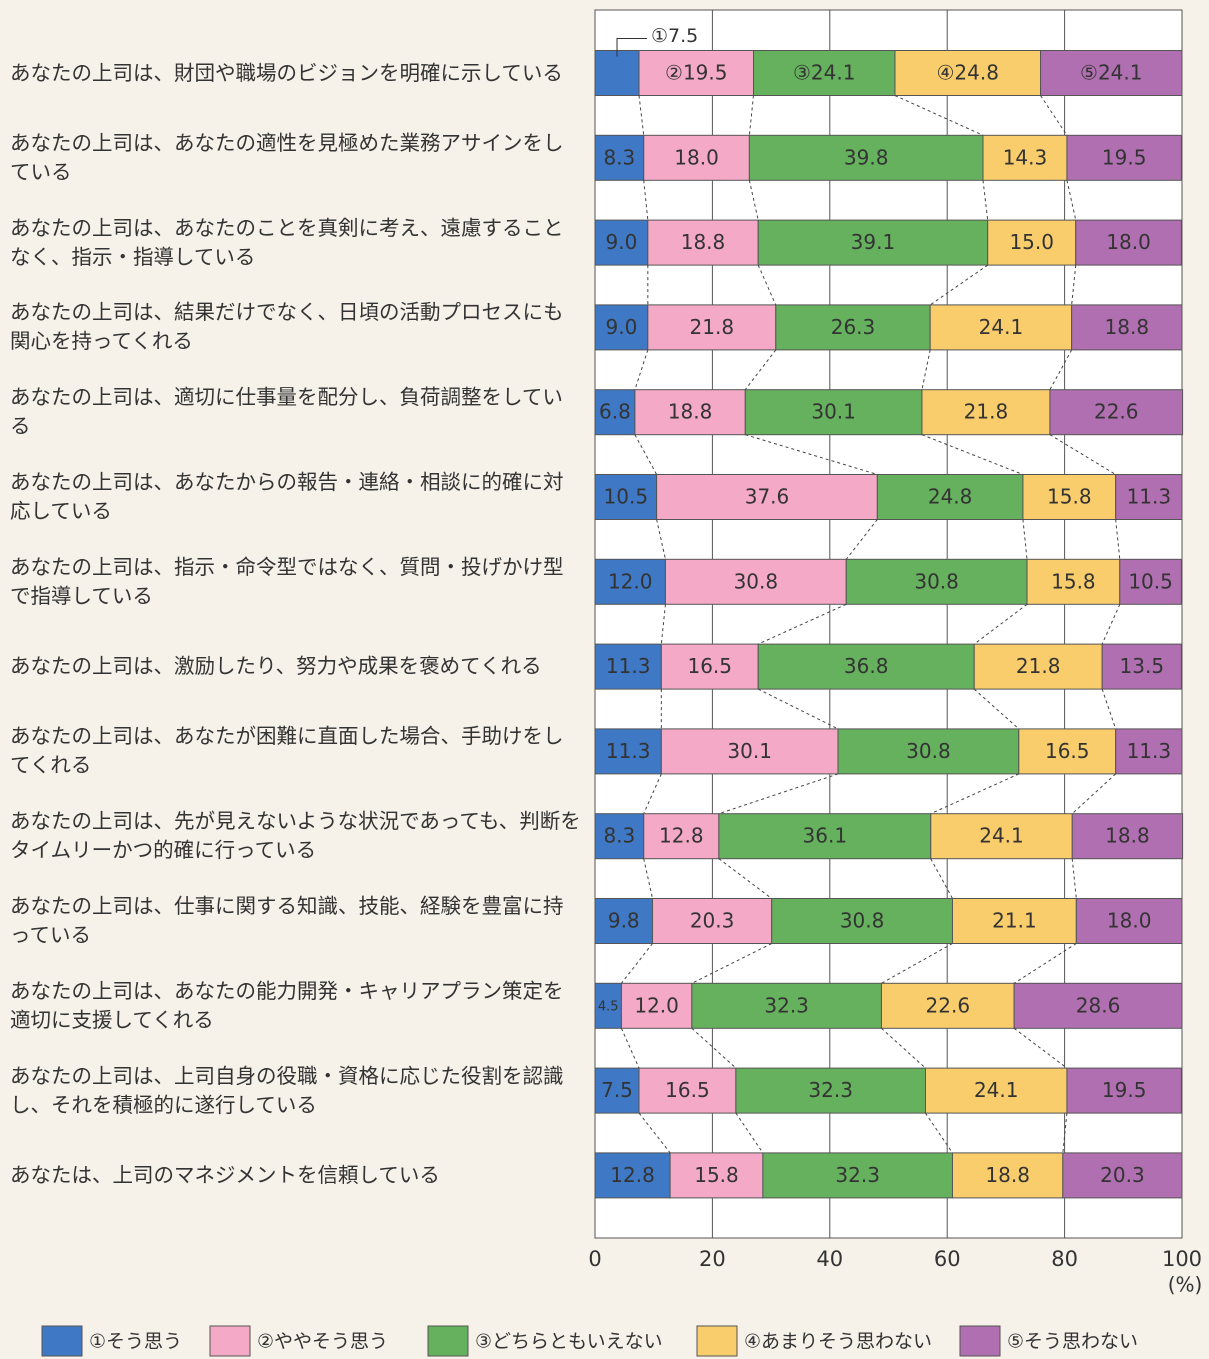  I want to click on x-tick-label: 100, so click(1182, 1259).